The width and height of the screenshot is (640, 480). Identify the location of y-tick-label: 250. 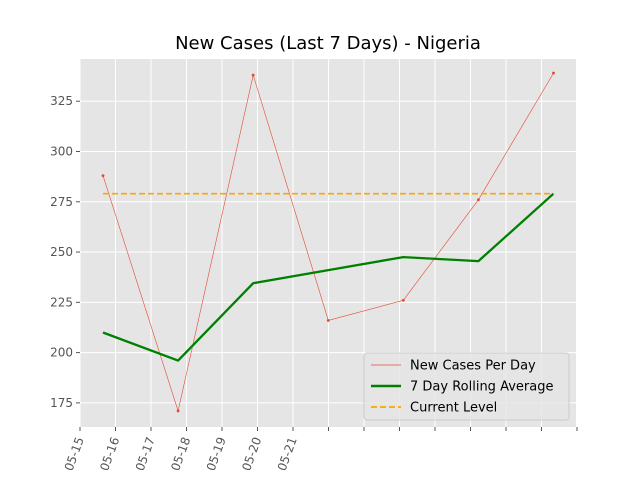
(61, 252).